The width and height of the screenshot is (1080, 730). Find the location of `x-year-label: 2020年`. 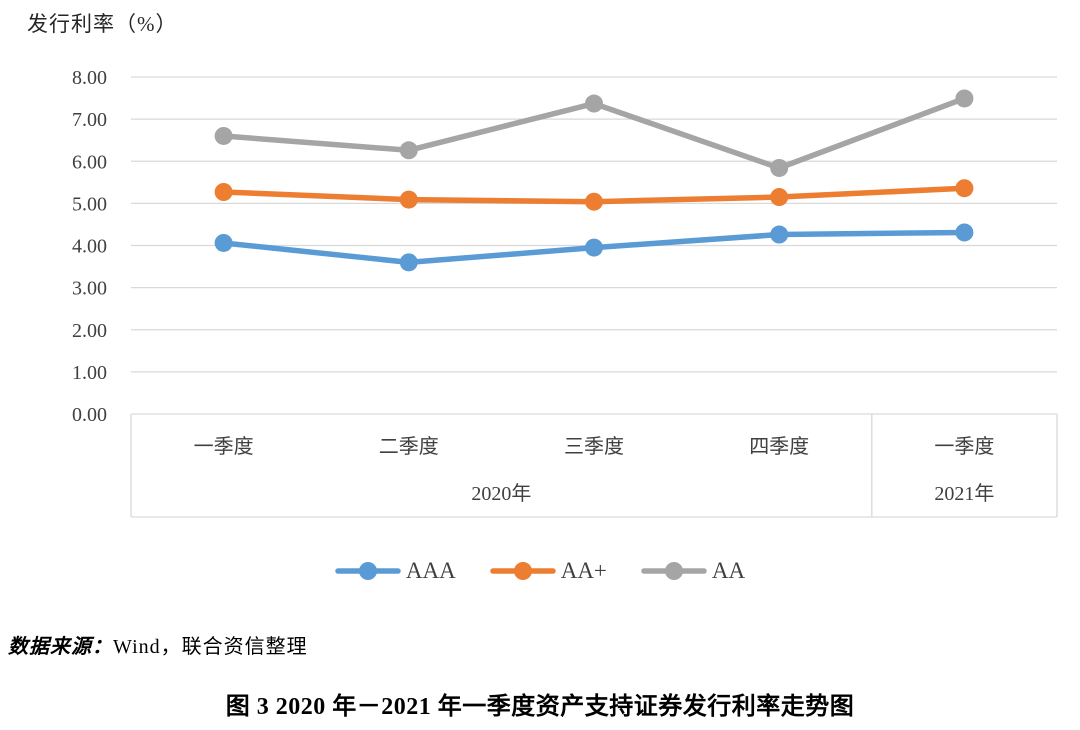

x-year-label: 2020年 is located at coordinates (501, 493).